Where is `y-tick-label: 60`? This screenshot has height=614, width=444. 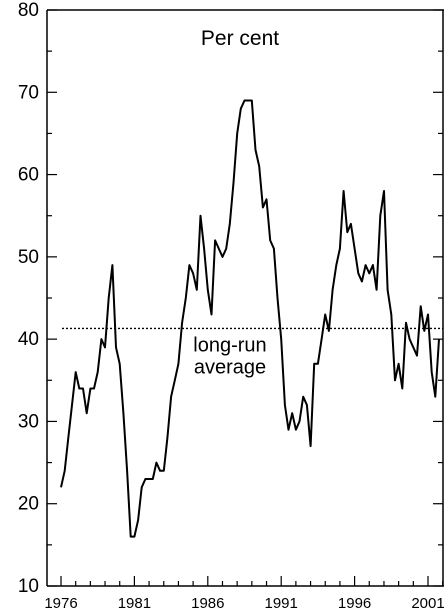 y-tick-label: 60 is located at coordinates (28, 175).